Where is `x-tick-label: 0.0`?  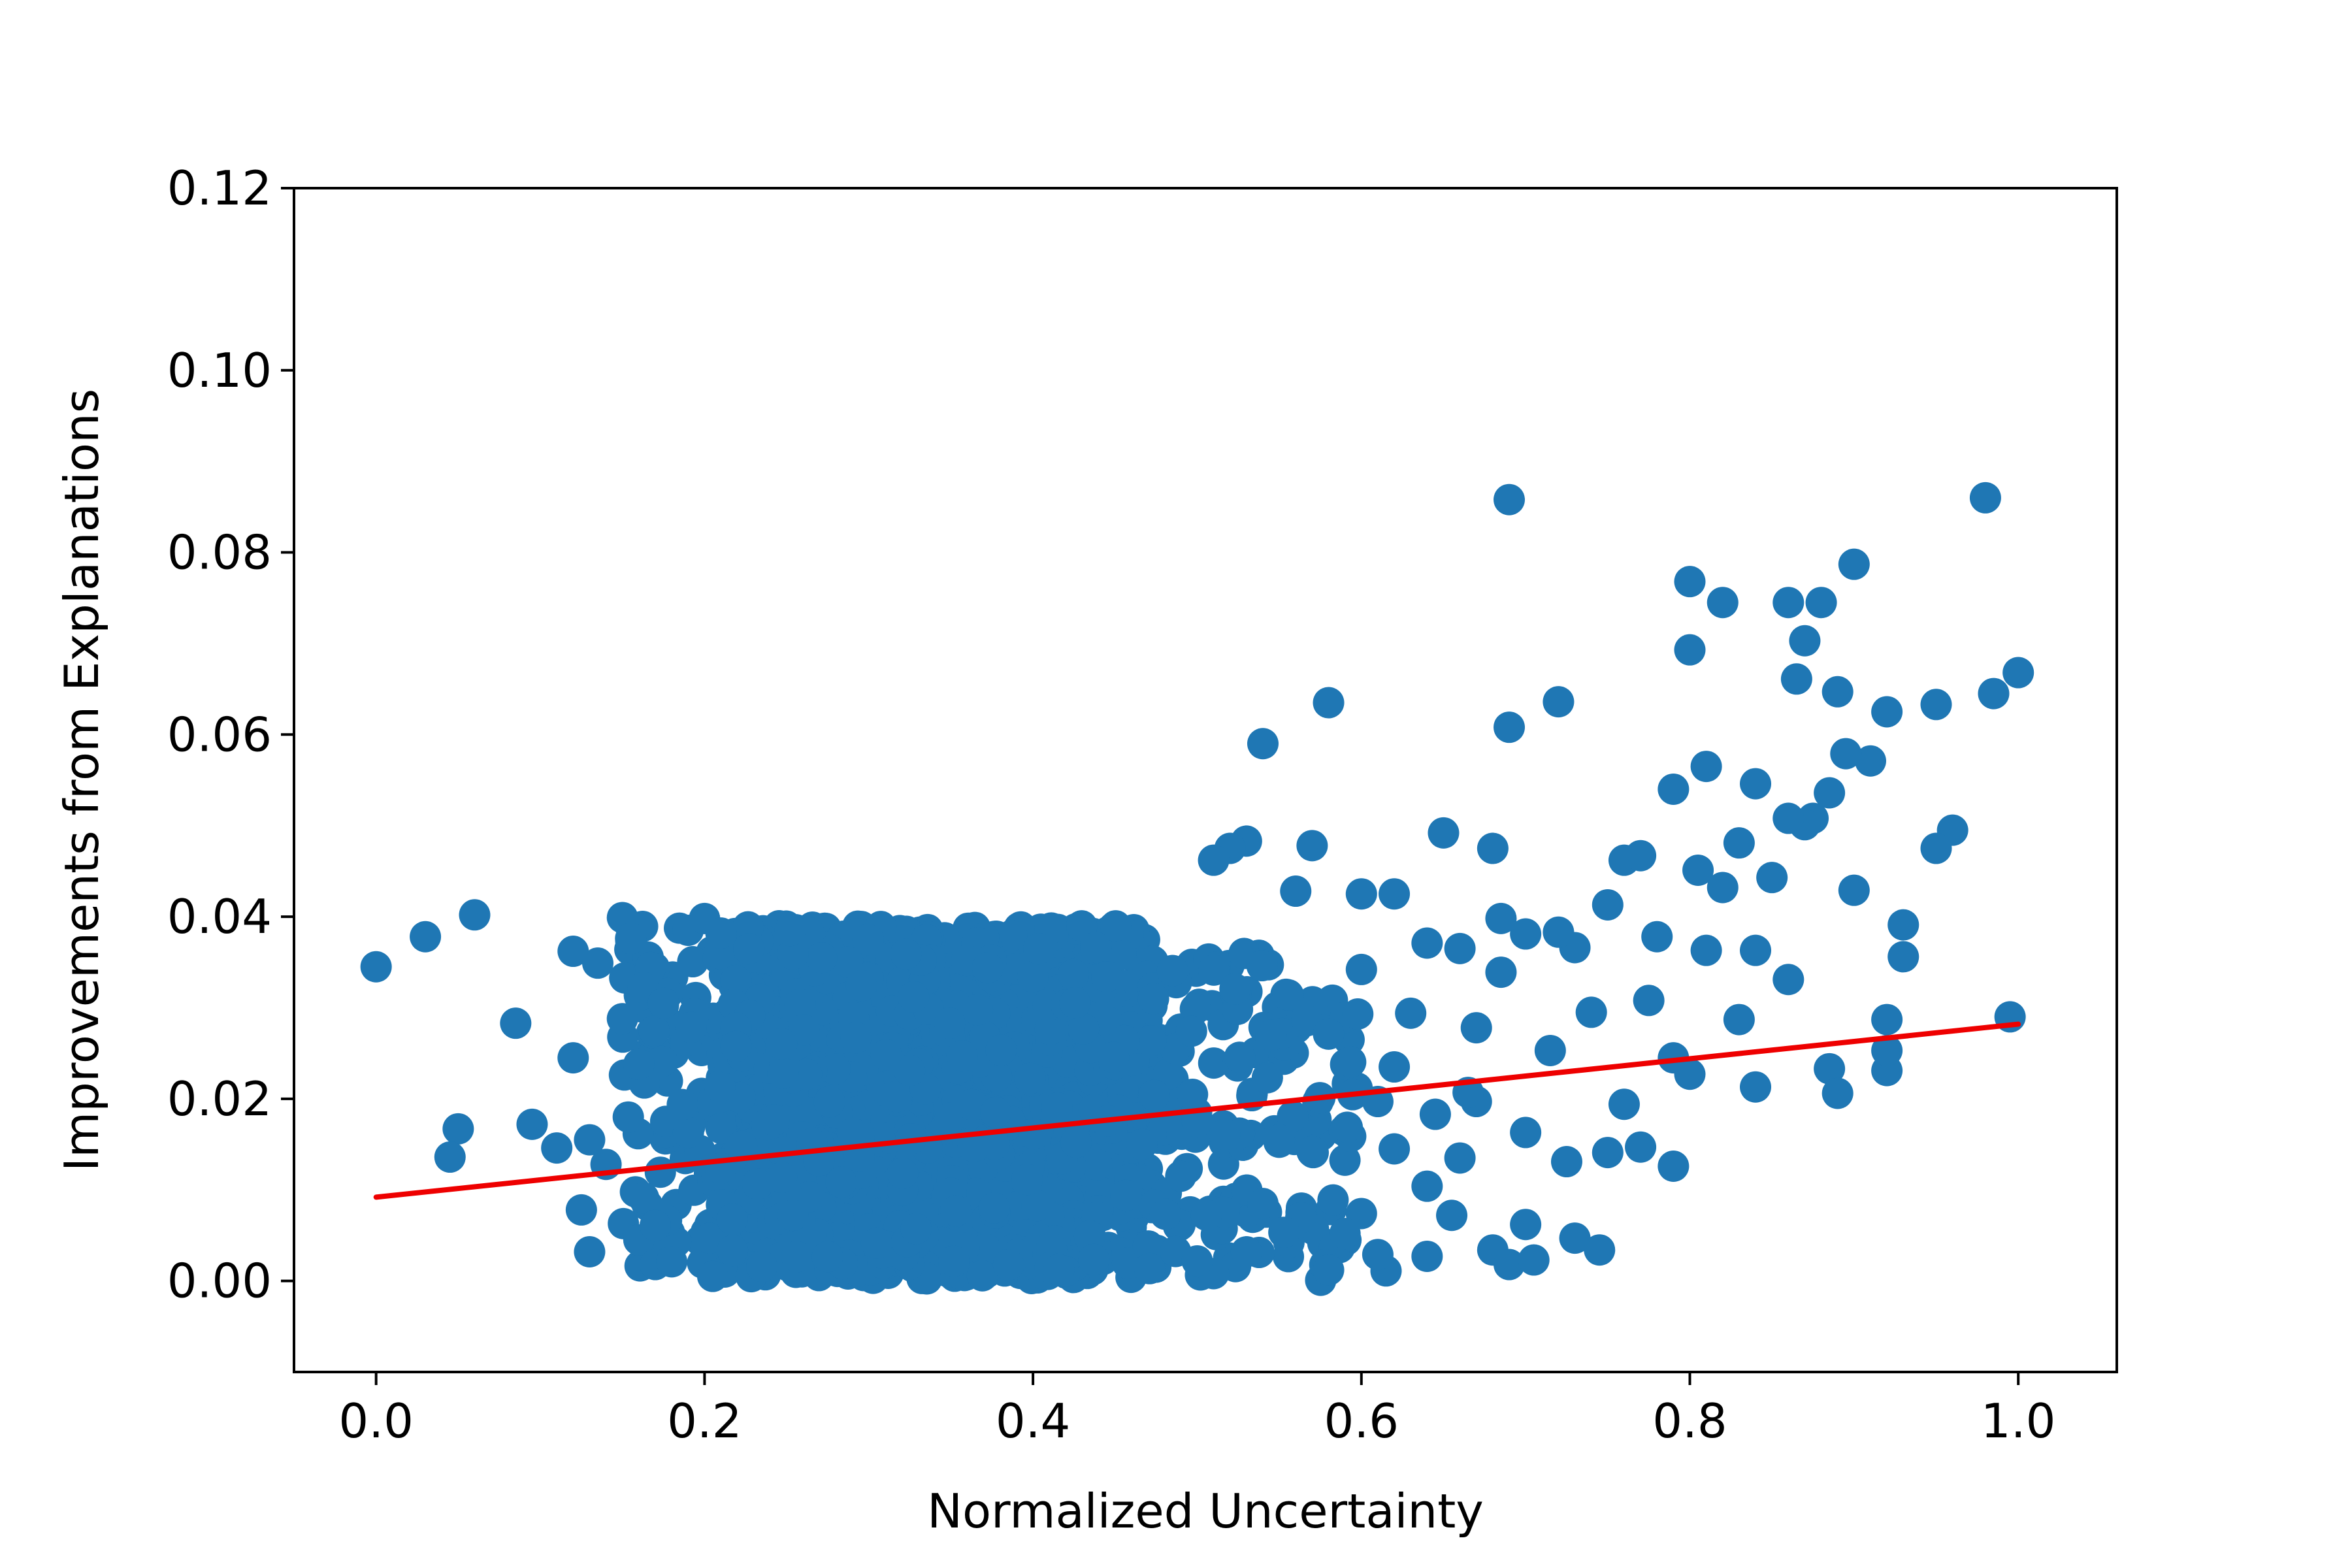
x-tick-label: 0.0 is located at coordinates (376, 1421).